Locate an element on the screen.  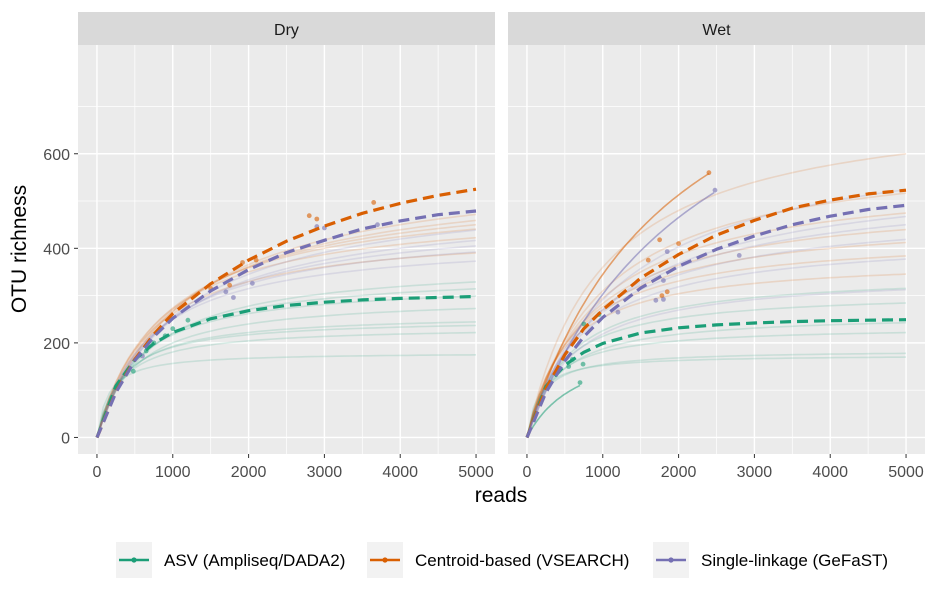
panel-title-dry: Dry is located at coordinates (286, 30).